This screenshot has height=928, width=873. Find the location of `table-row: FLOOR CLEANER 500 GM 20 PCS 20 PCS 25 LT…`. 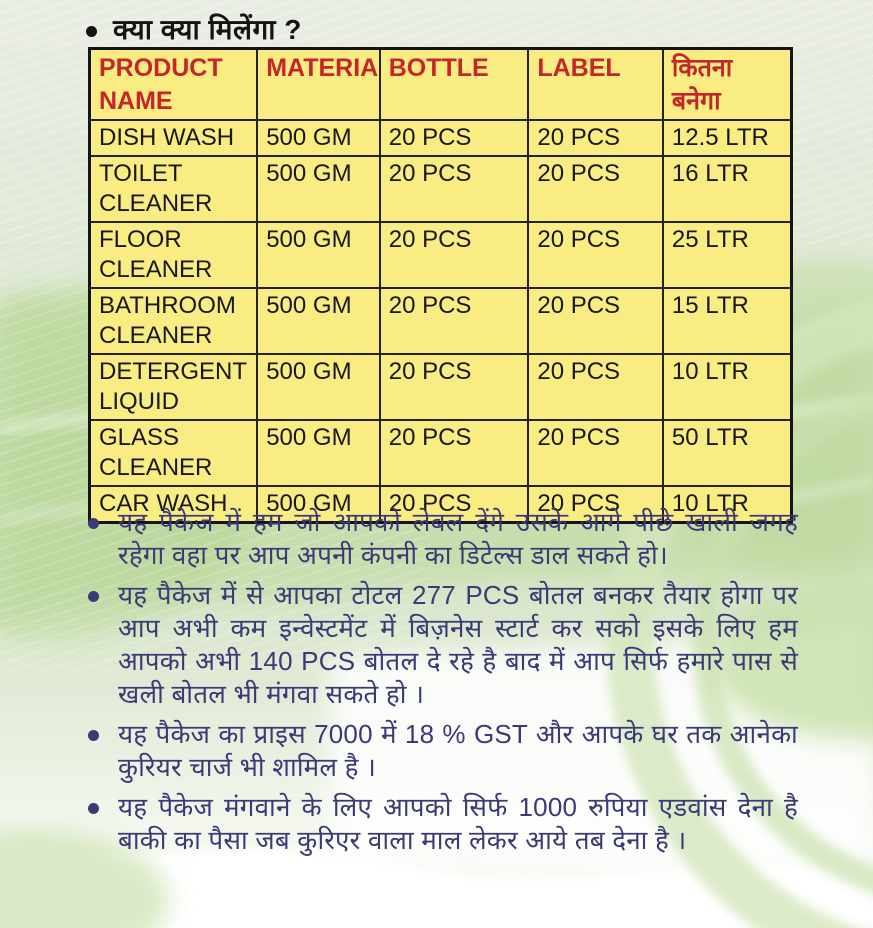

table-row: FLOOR CLEANER 500 GM 20 PCS 20 PCS 25 LT… is located at coordinates (440, 255).